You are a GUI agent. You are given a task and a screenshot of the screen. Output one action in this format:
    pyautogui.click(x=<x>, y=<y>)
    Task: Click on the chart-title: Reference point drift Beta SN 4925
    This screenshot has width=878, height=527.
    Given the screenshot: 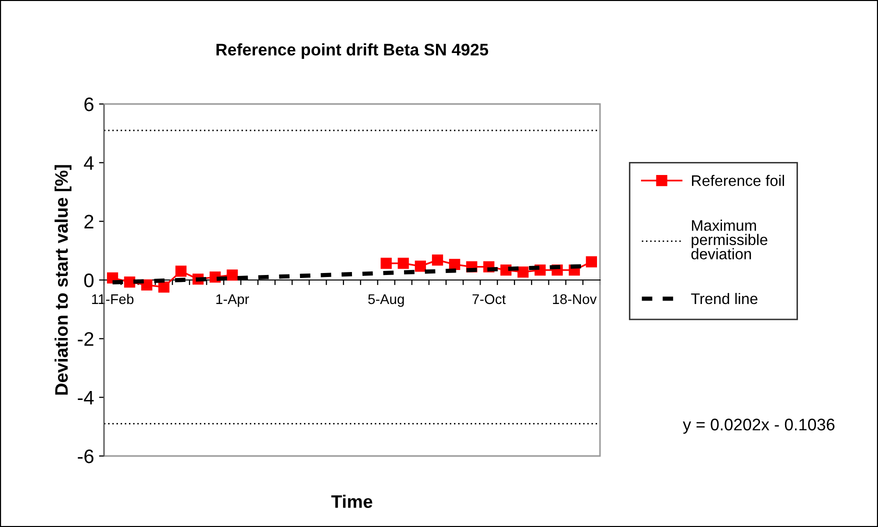 What is the action you would take?
    pyautogui.click(x=352, y=51)
    